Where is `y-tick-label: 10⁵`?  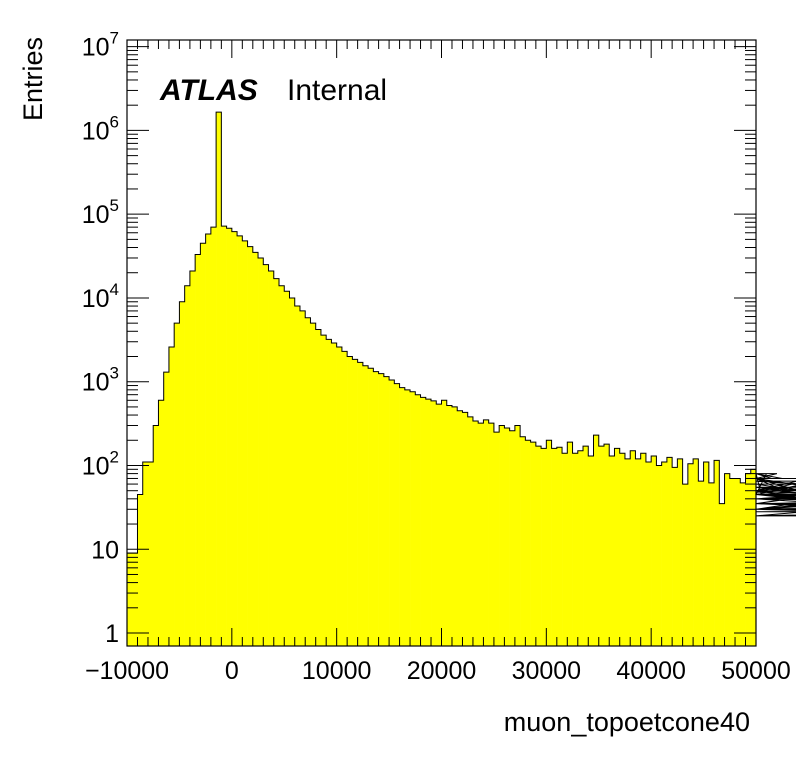 y-tick-label: 10⁵ is located at coordinates (100, 212).